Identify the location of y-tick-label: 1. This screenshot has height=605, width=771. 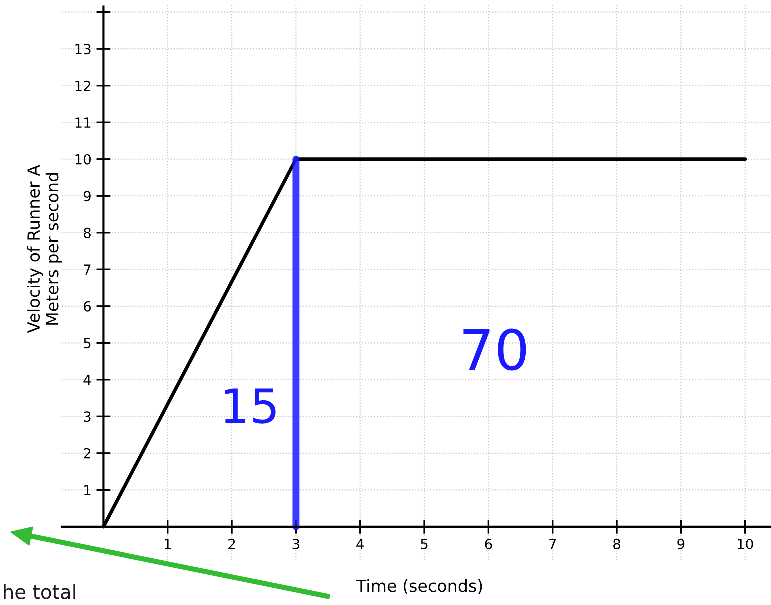
(87, 490).